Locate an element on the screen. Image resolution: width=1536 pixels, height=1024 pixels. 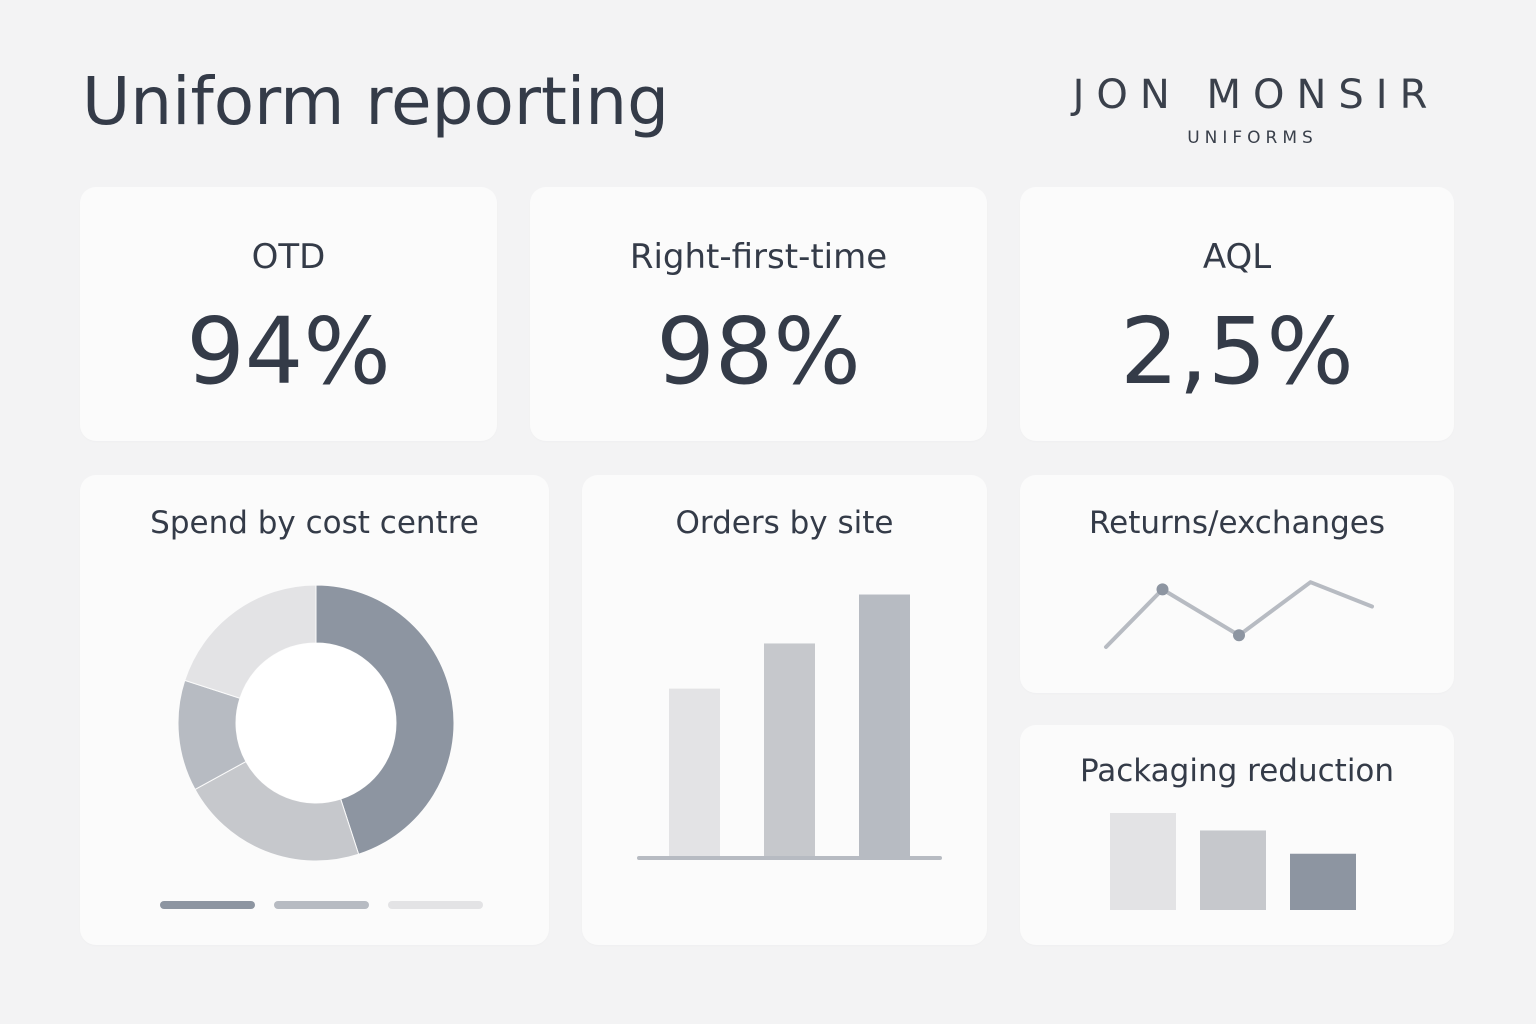
chart-title: Returns/exchanges is located at coordinates (1237, 523).